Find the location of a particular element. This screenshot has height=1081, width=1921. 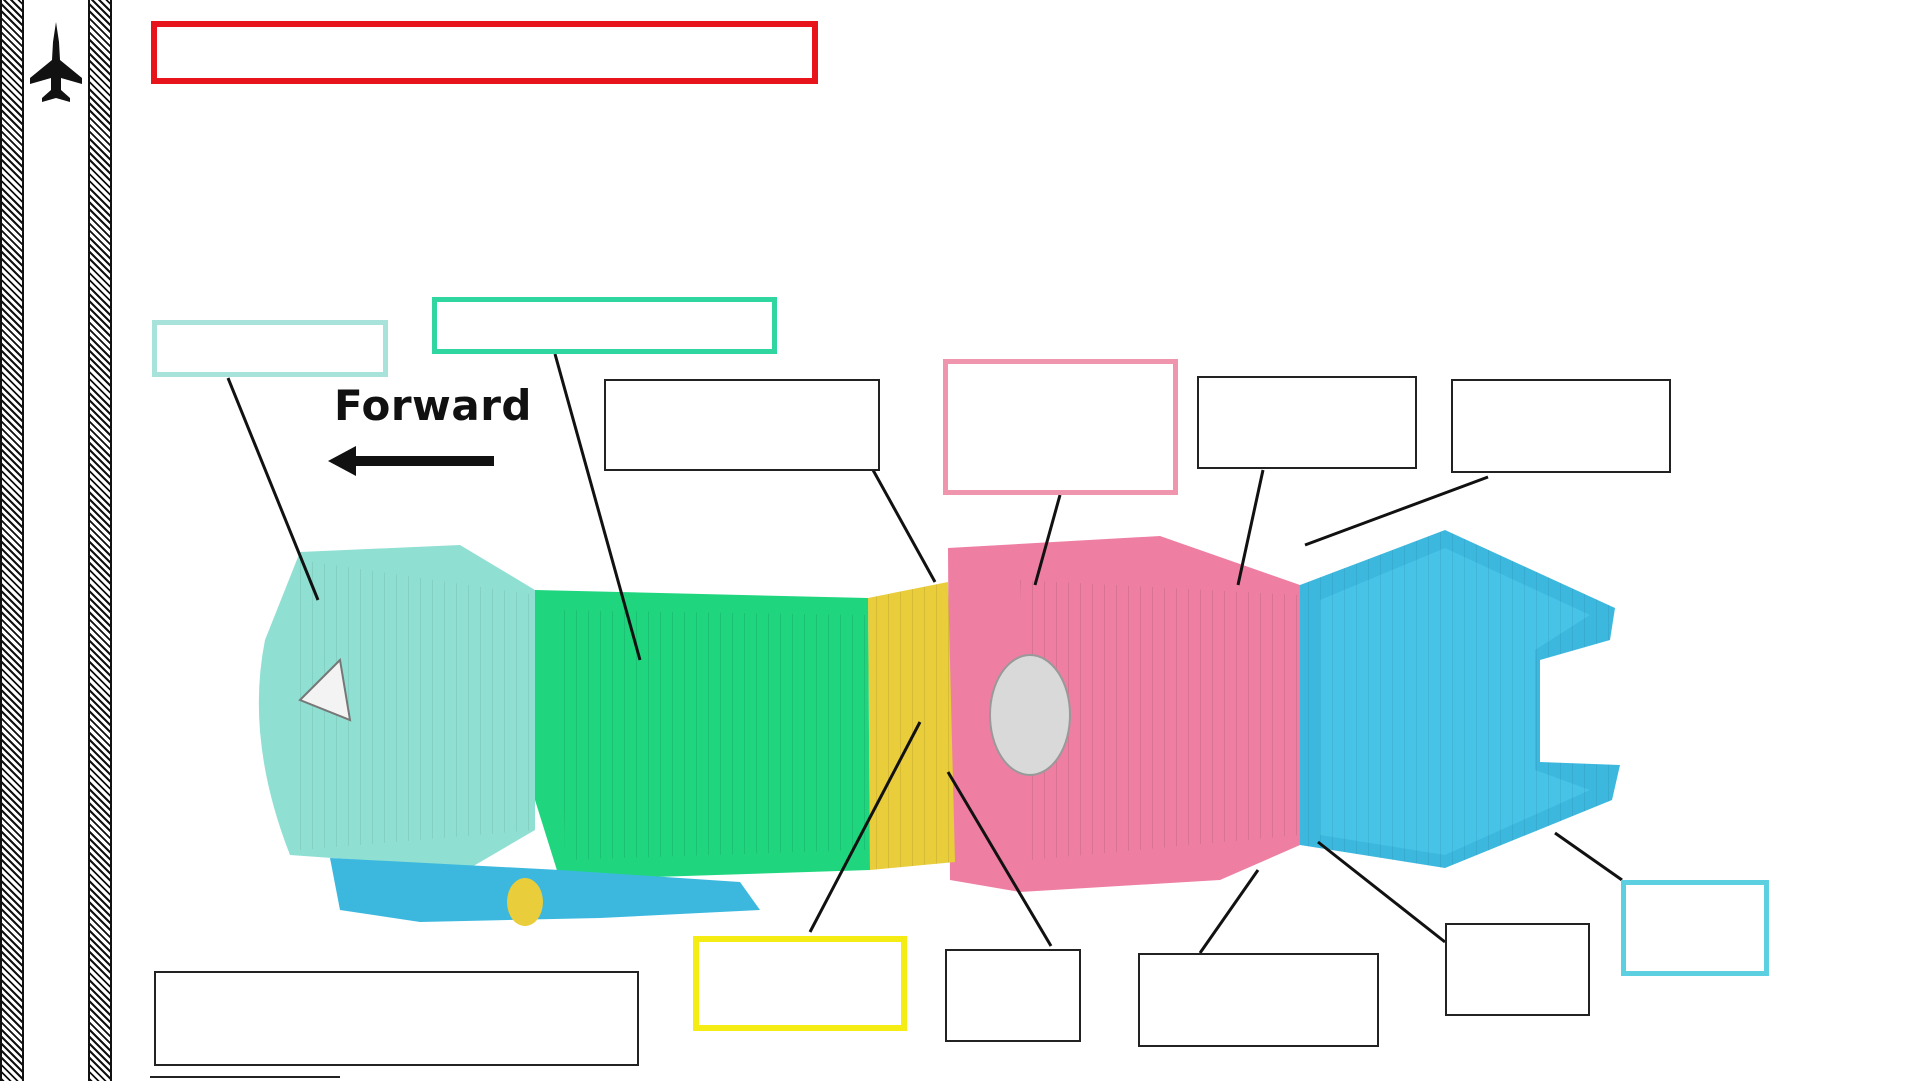

accessory-gearbox is located at coordinates (545, 892).